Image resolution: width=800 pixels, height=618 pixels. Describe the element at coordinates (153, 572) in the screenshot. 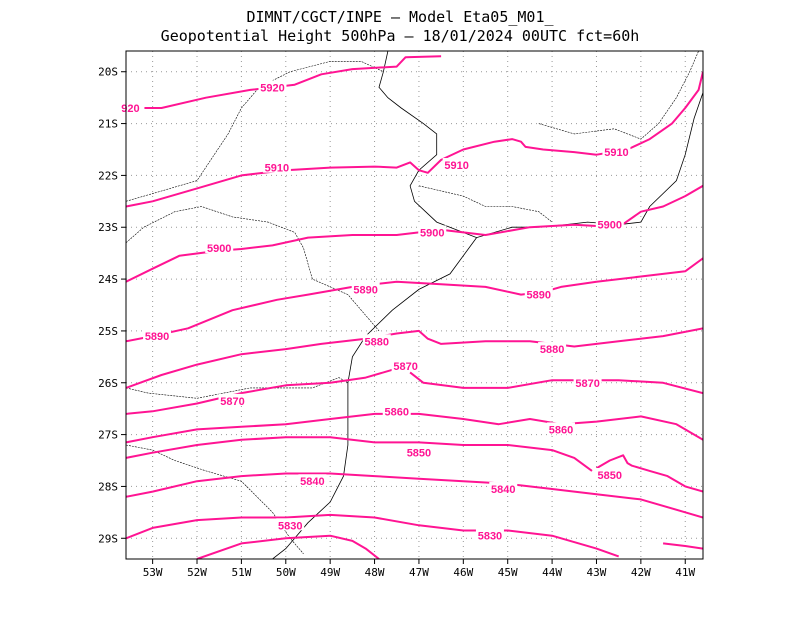

I see `x-tick-label: 53W` at that location.